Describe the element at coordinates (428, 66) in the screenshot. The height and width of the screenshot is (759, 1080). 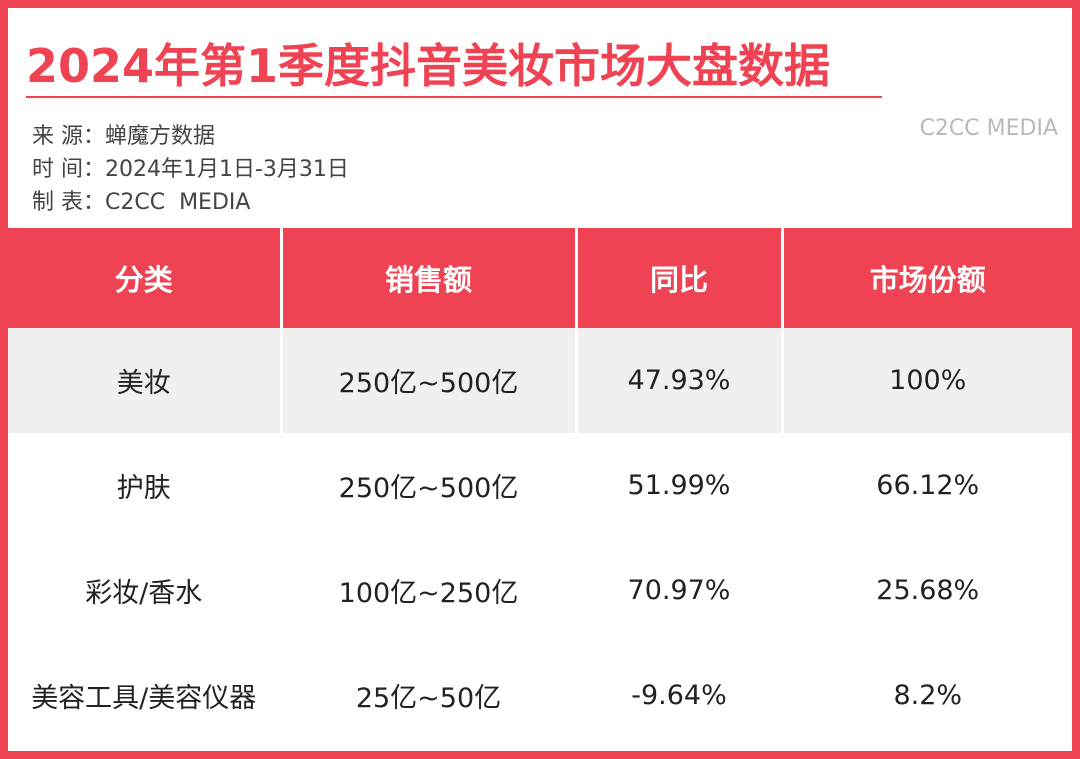
I see `page-title: 2024年第1季度抖音美妆市场大盘数据` at that location.